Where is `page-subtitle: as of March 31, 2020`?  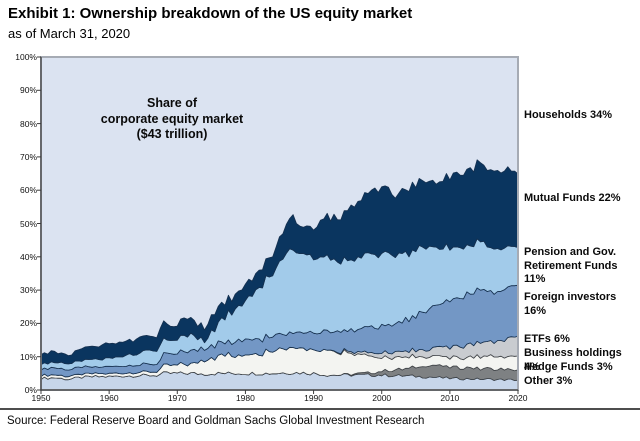 page-subtitle: as of March 31, 2020 is located at coordinates (69, 33).